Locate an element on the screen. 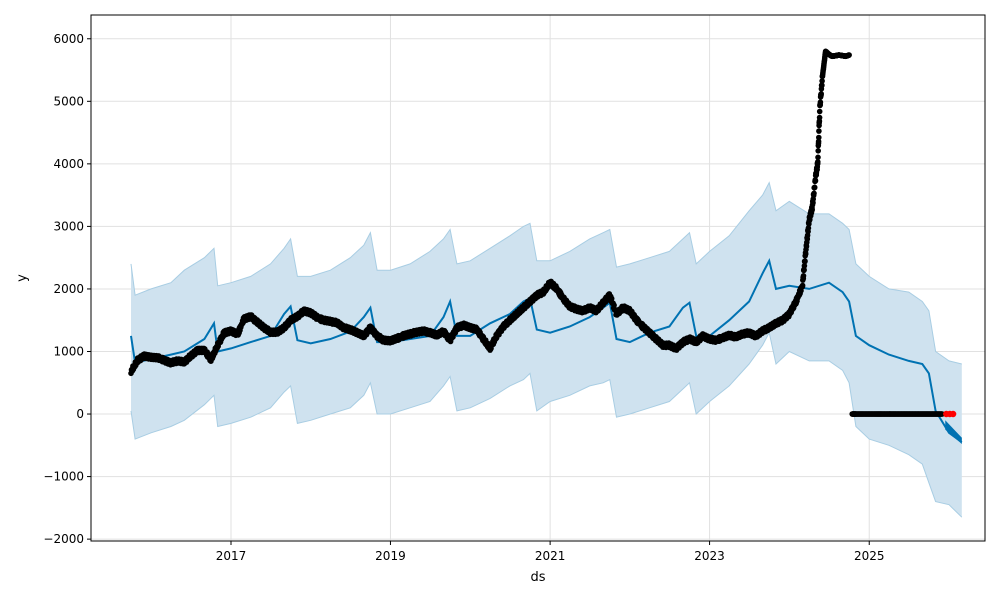  x-axis: 2017 2019 2021 2023 2025 is located at coordinates (550, 552).